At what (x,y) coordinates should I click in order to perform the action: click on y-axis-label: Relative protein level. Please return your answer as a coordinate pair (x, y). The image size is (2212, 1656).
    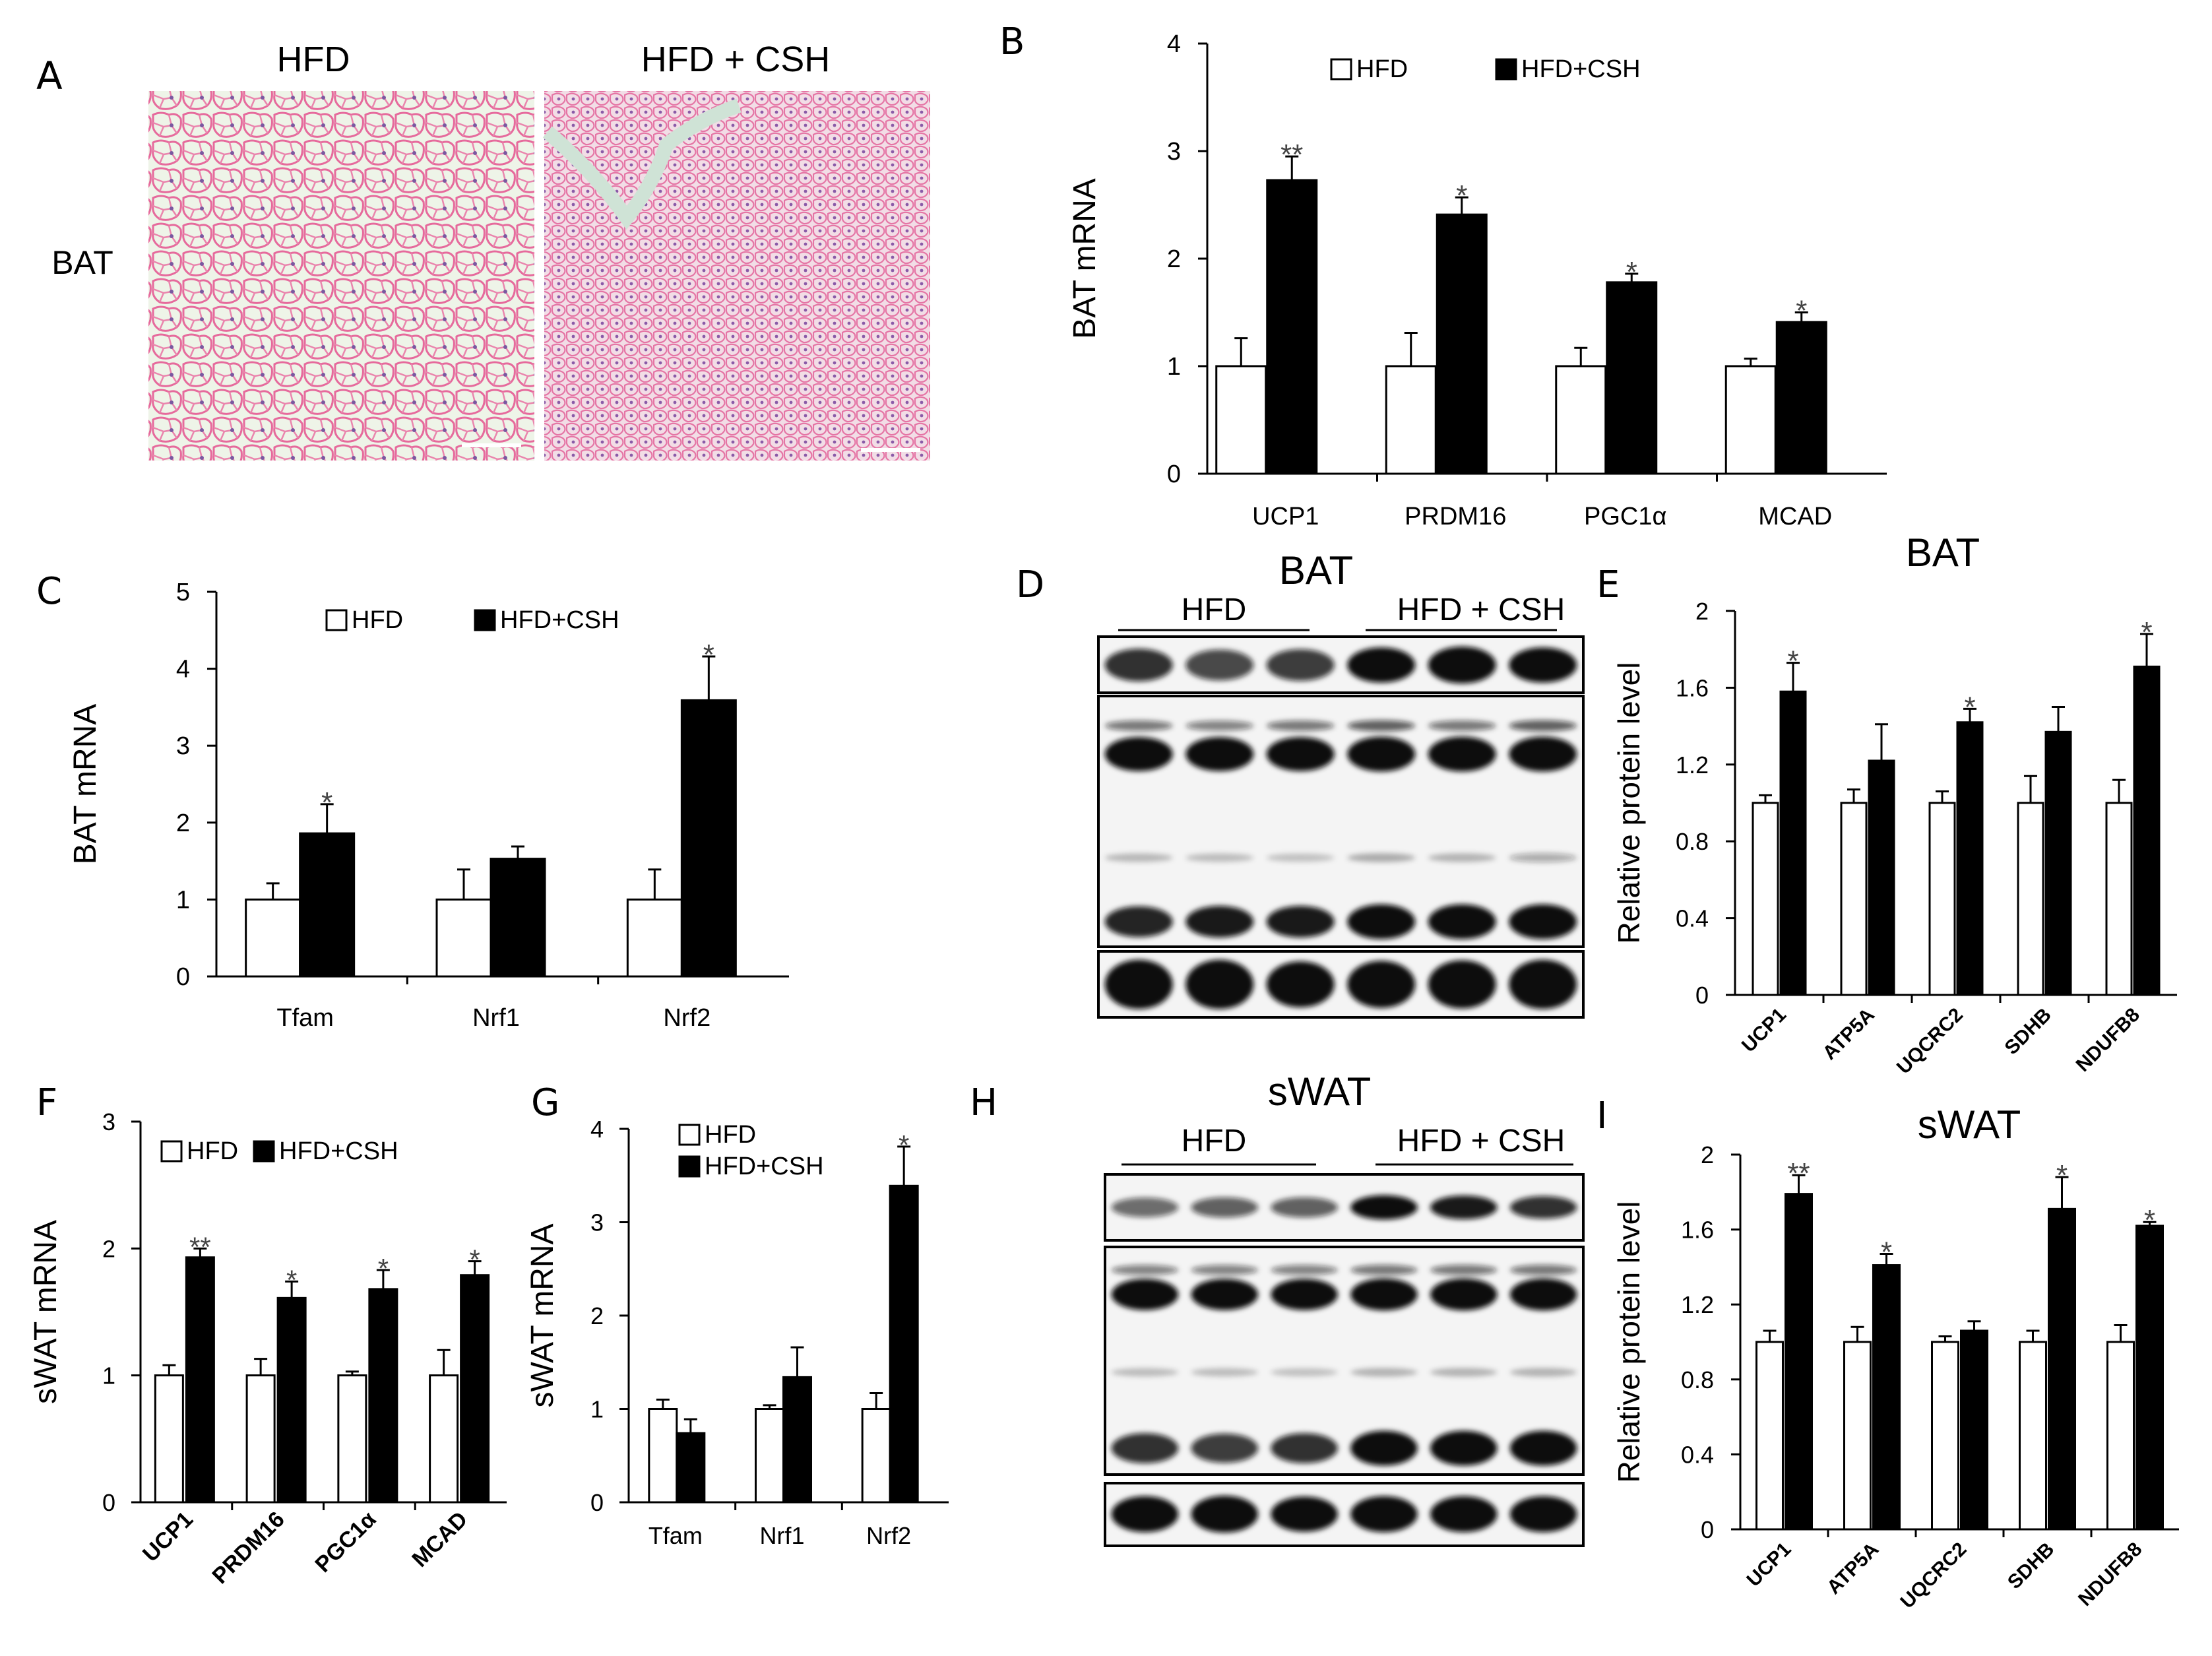
    Looking at the image, I should click on (1629, 803).